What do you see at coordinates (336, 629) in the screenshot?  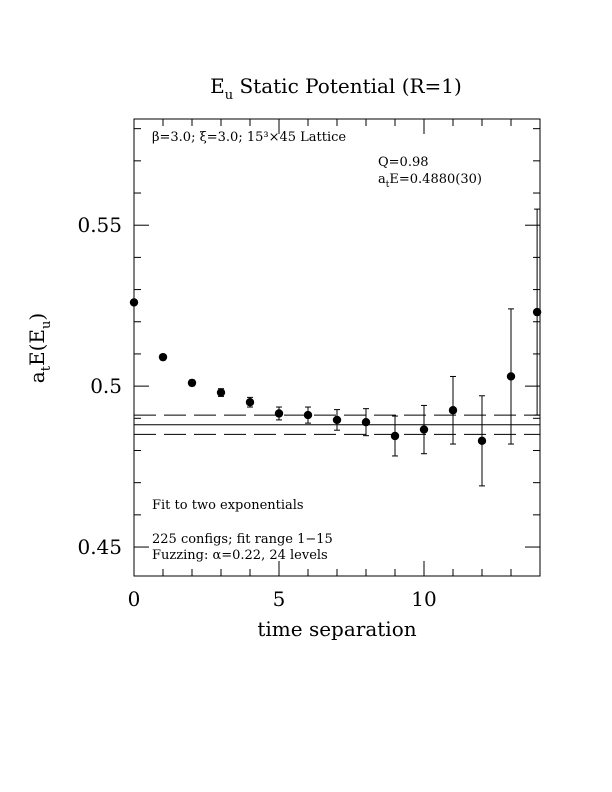 I see `x-axis-label: time separation` at bounding box center [336, 629].